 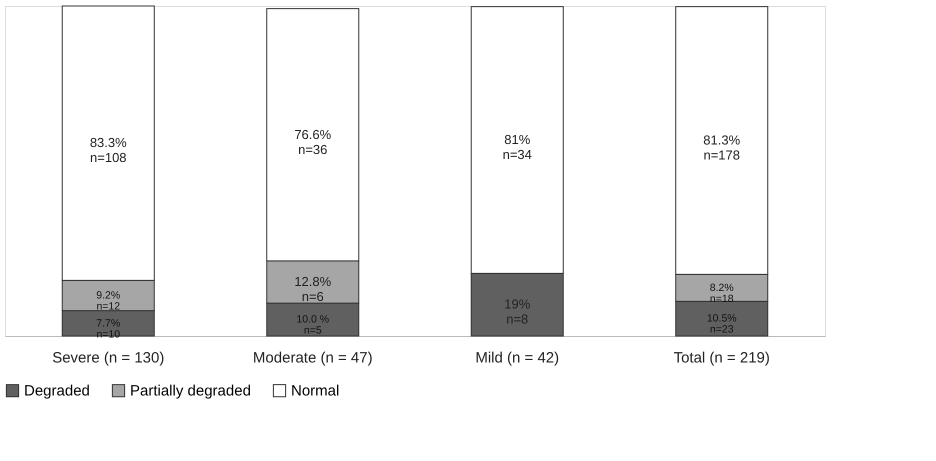 I want to click on x-tick-label: Total (n = 219), so click(x=722, y=358).